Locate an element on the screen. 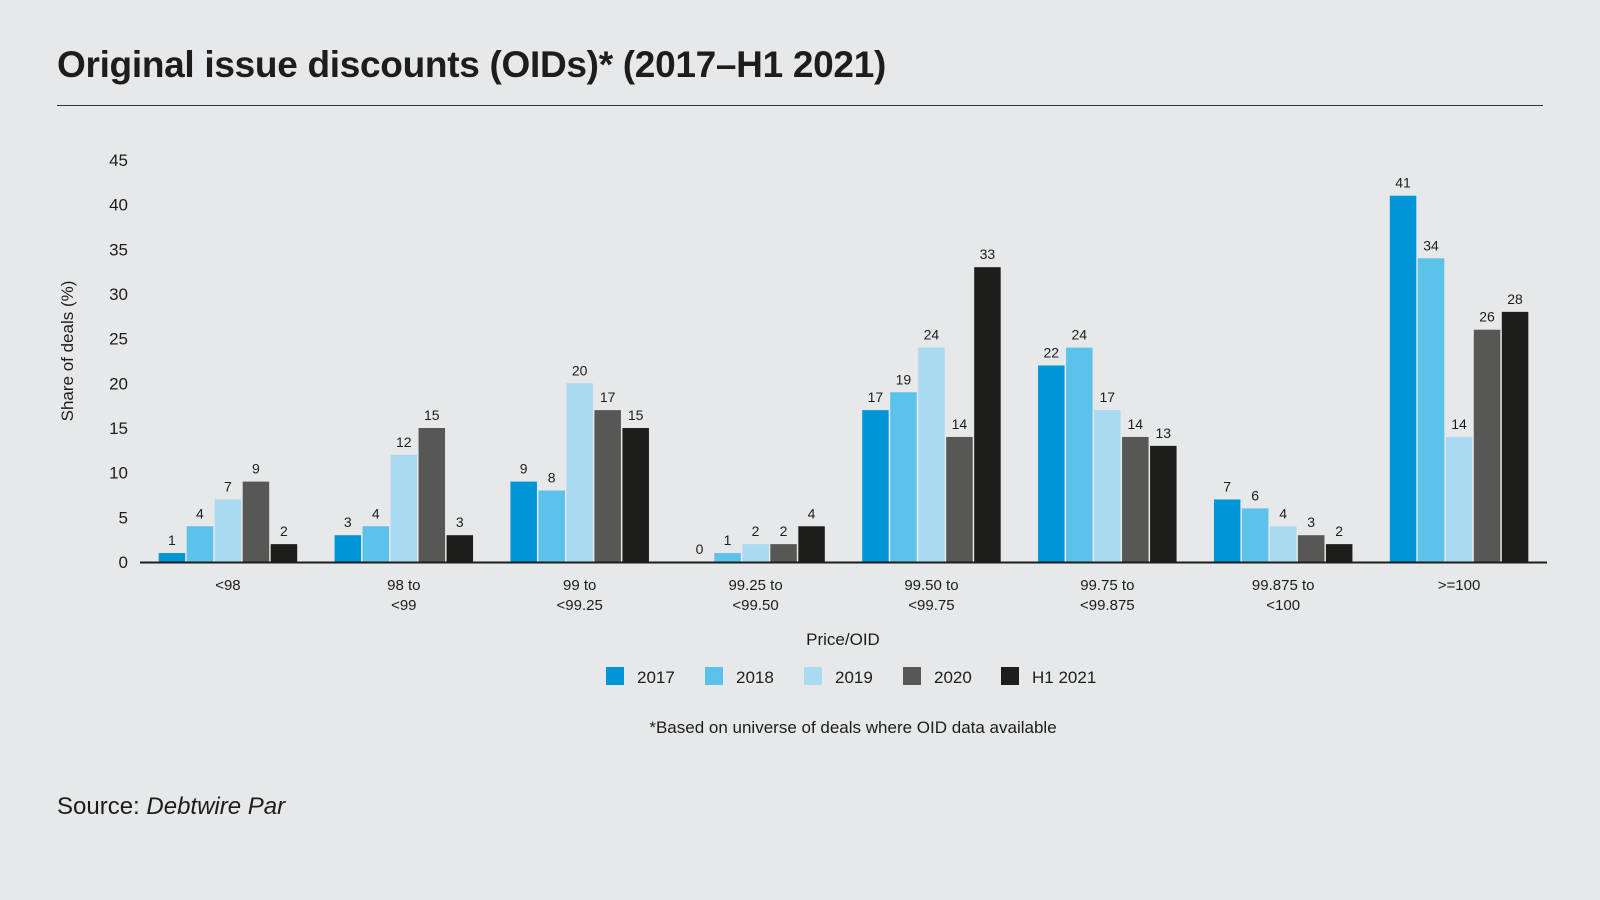 The image size is (1600, 900). y-tick-label: 5 is located at coordinates (123, 517).